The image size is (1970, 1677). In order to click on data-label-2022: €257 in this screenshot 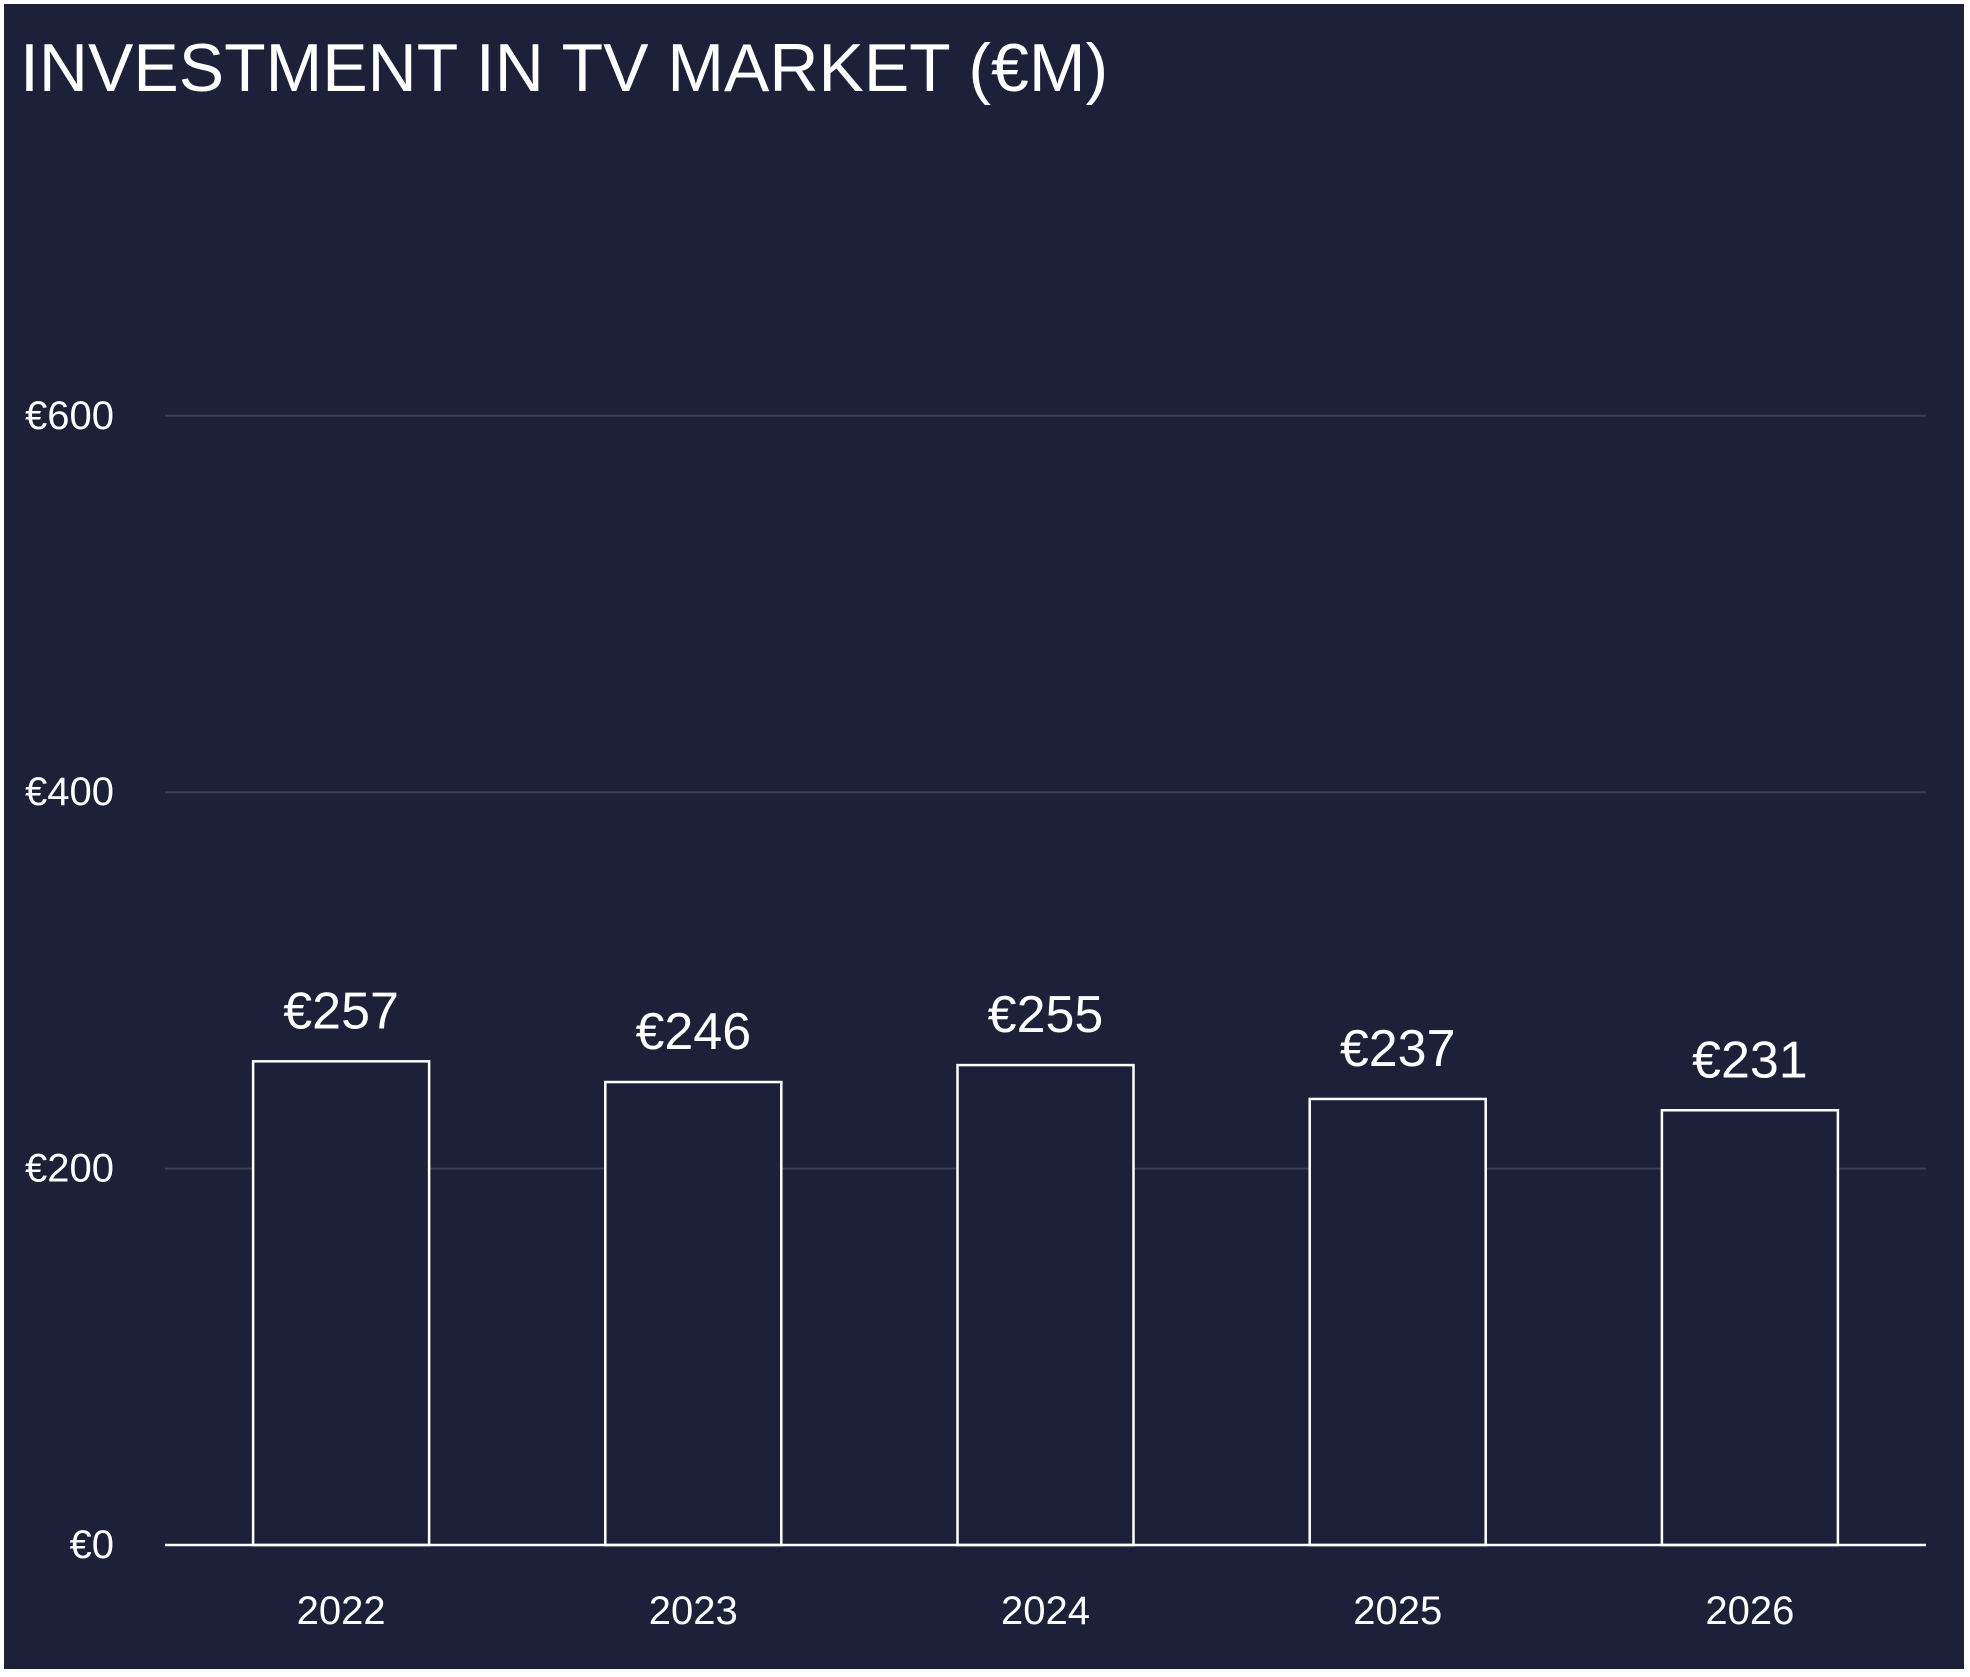, I will do `click(341, 1011)`.